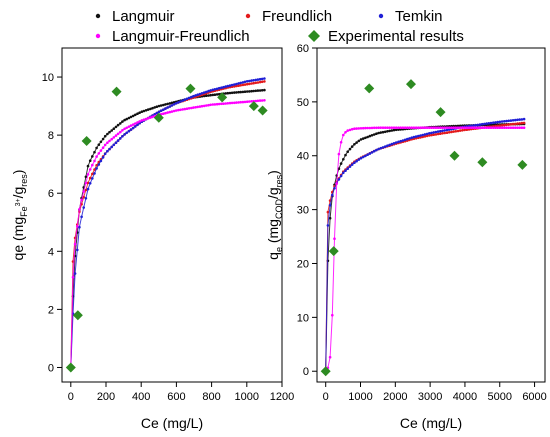 Image resolution: width=550 pixels, height=437 pixels. What do you see at coordinates (48, 78) in the screenshot?
I see `y-tick-label: 10` at bounding box center [48, 78].